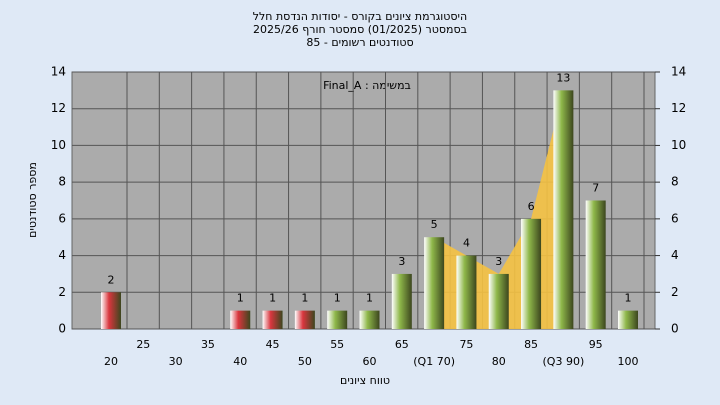 The height and width of the screenshot is (405, 720). What do you see at coordinates (62, 329) in the screenshot?
I see `y-tick-label: 0` at bounding box center [62, 329].